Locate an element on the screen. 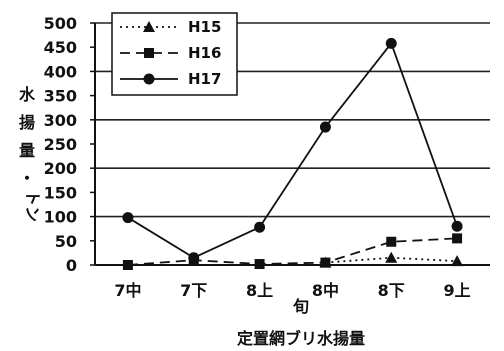  y-tick-label: 300 is located at coordinates (60, 120).